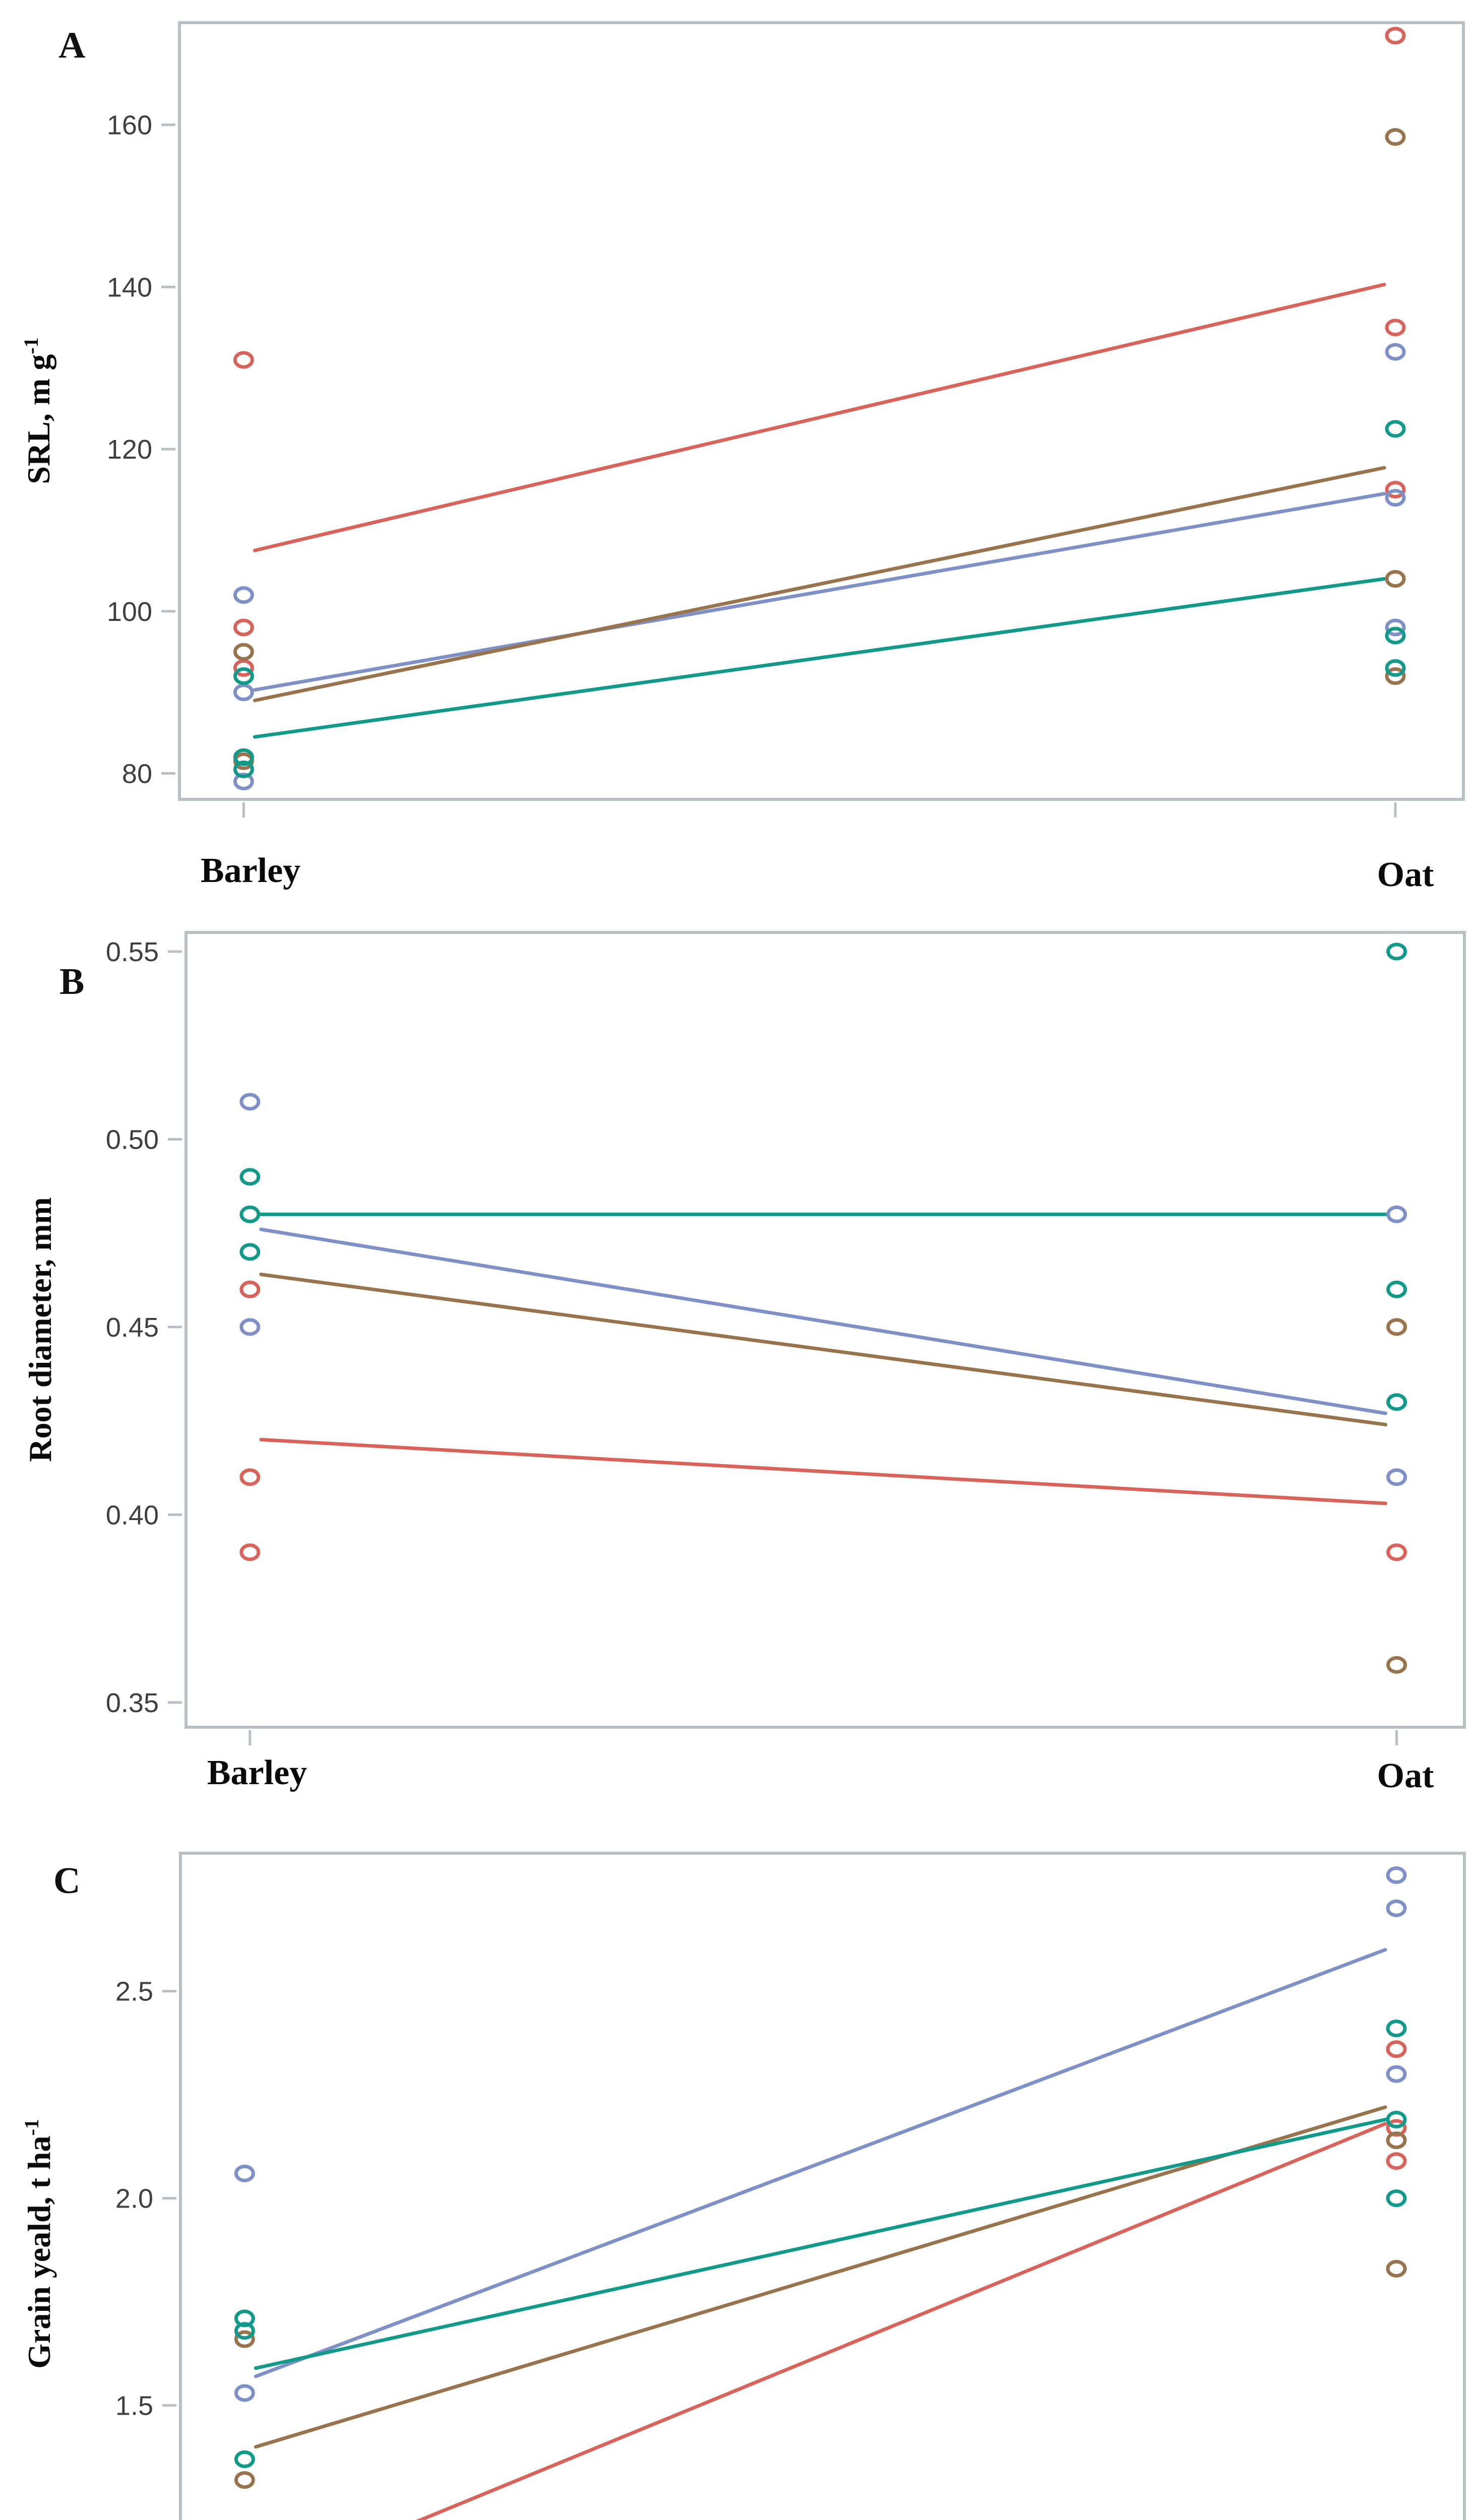  Describe the element at coordinates (134, 2406) in the screenshot. I see `y-tick-label: 1.5` at that location.